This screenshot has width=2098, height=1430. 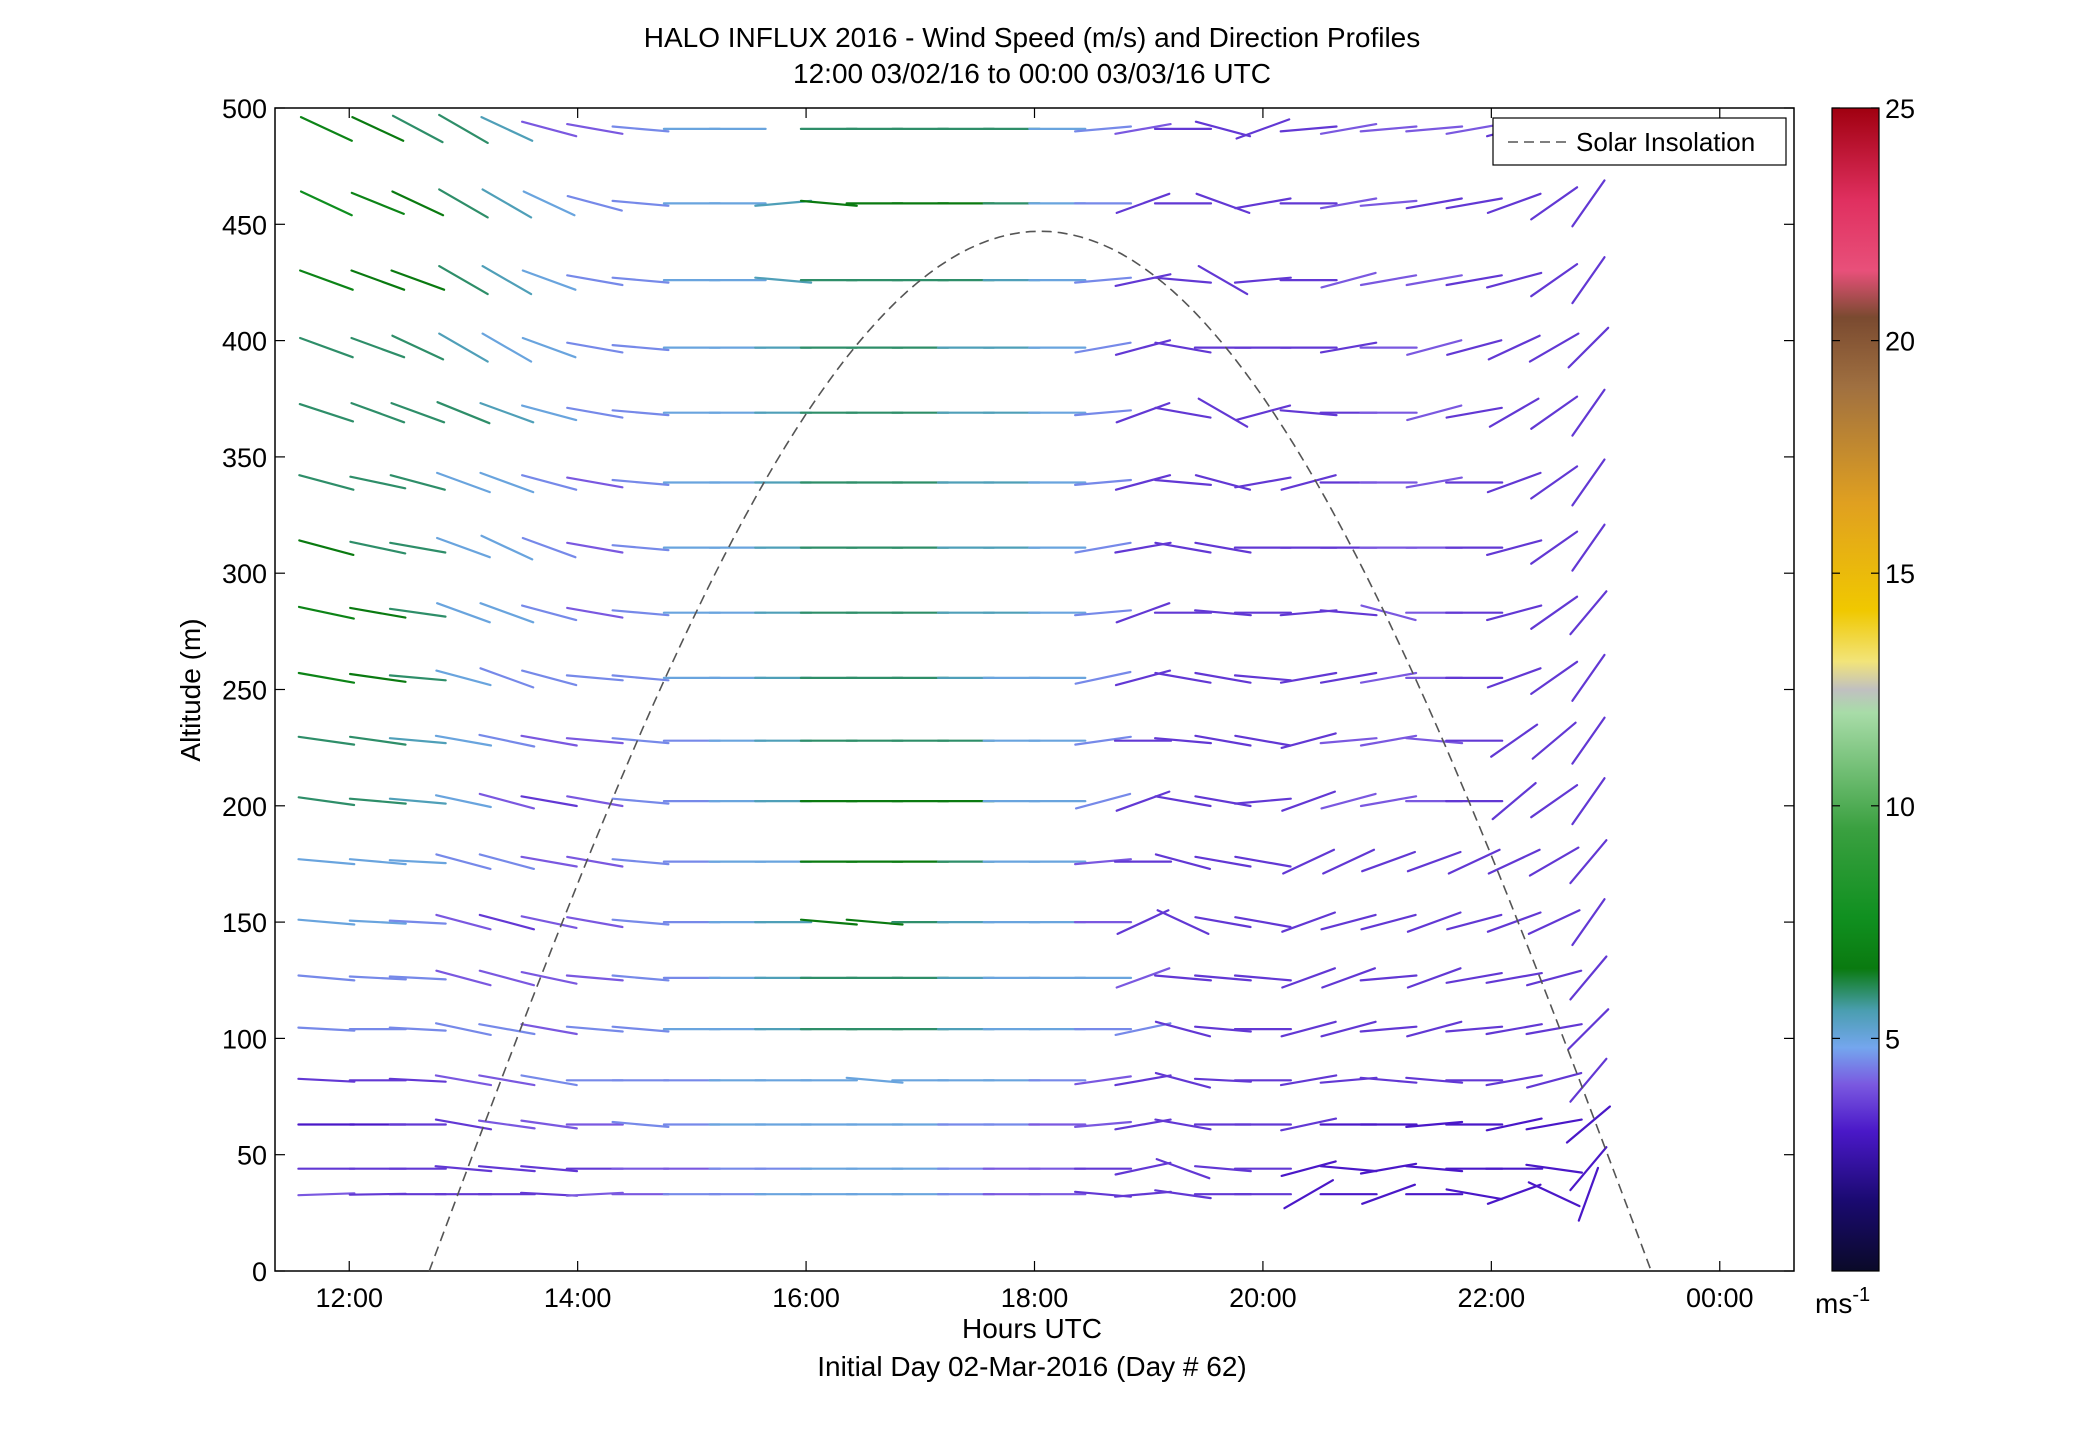 I want to click on colorbar-unit-label: ms-1, so click(x=1842, y=1301).